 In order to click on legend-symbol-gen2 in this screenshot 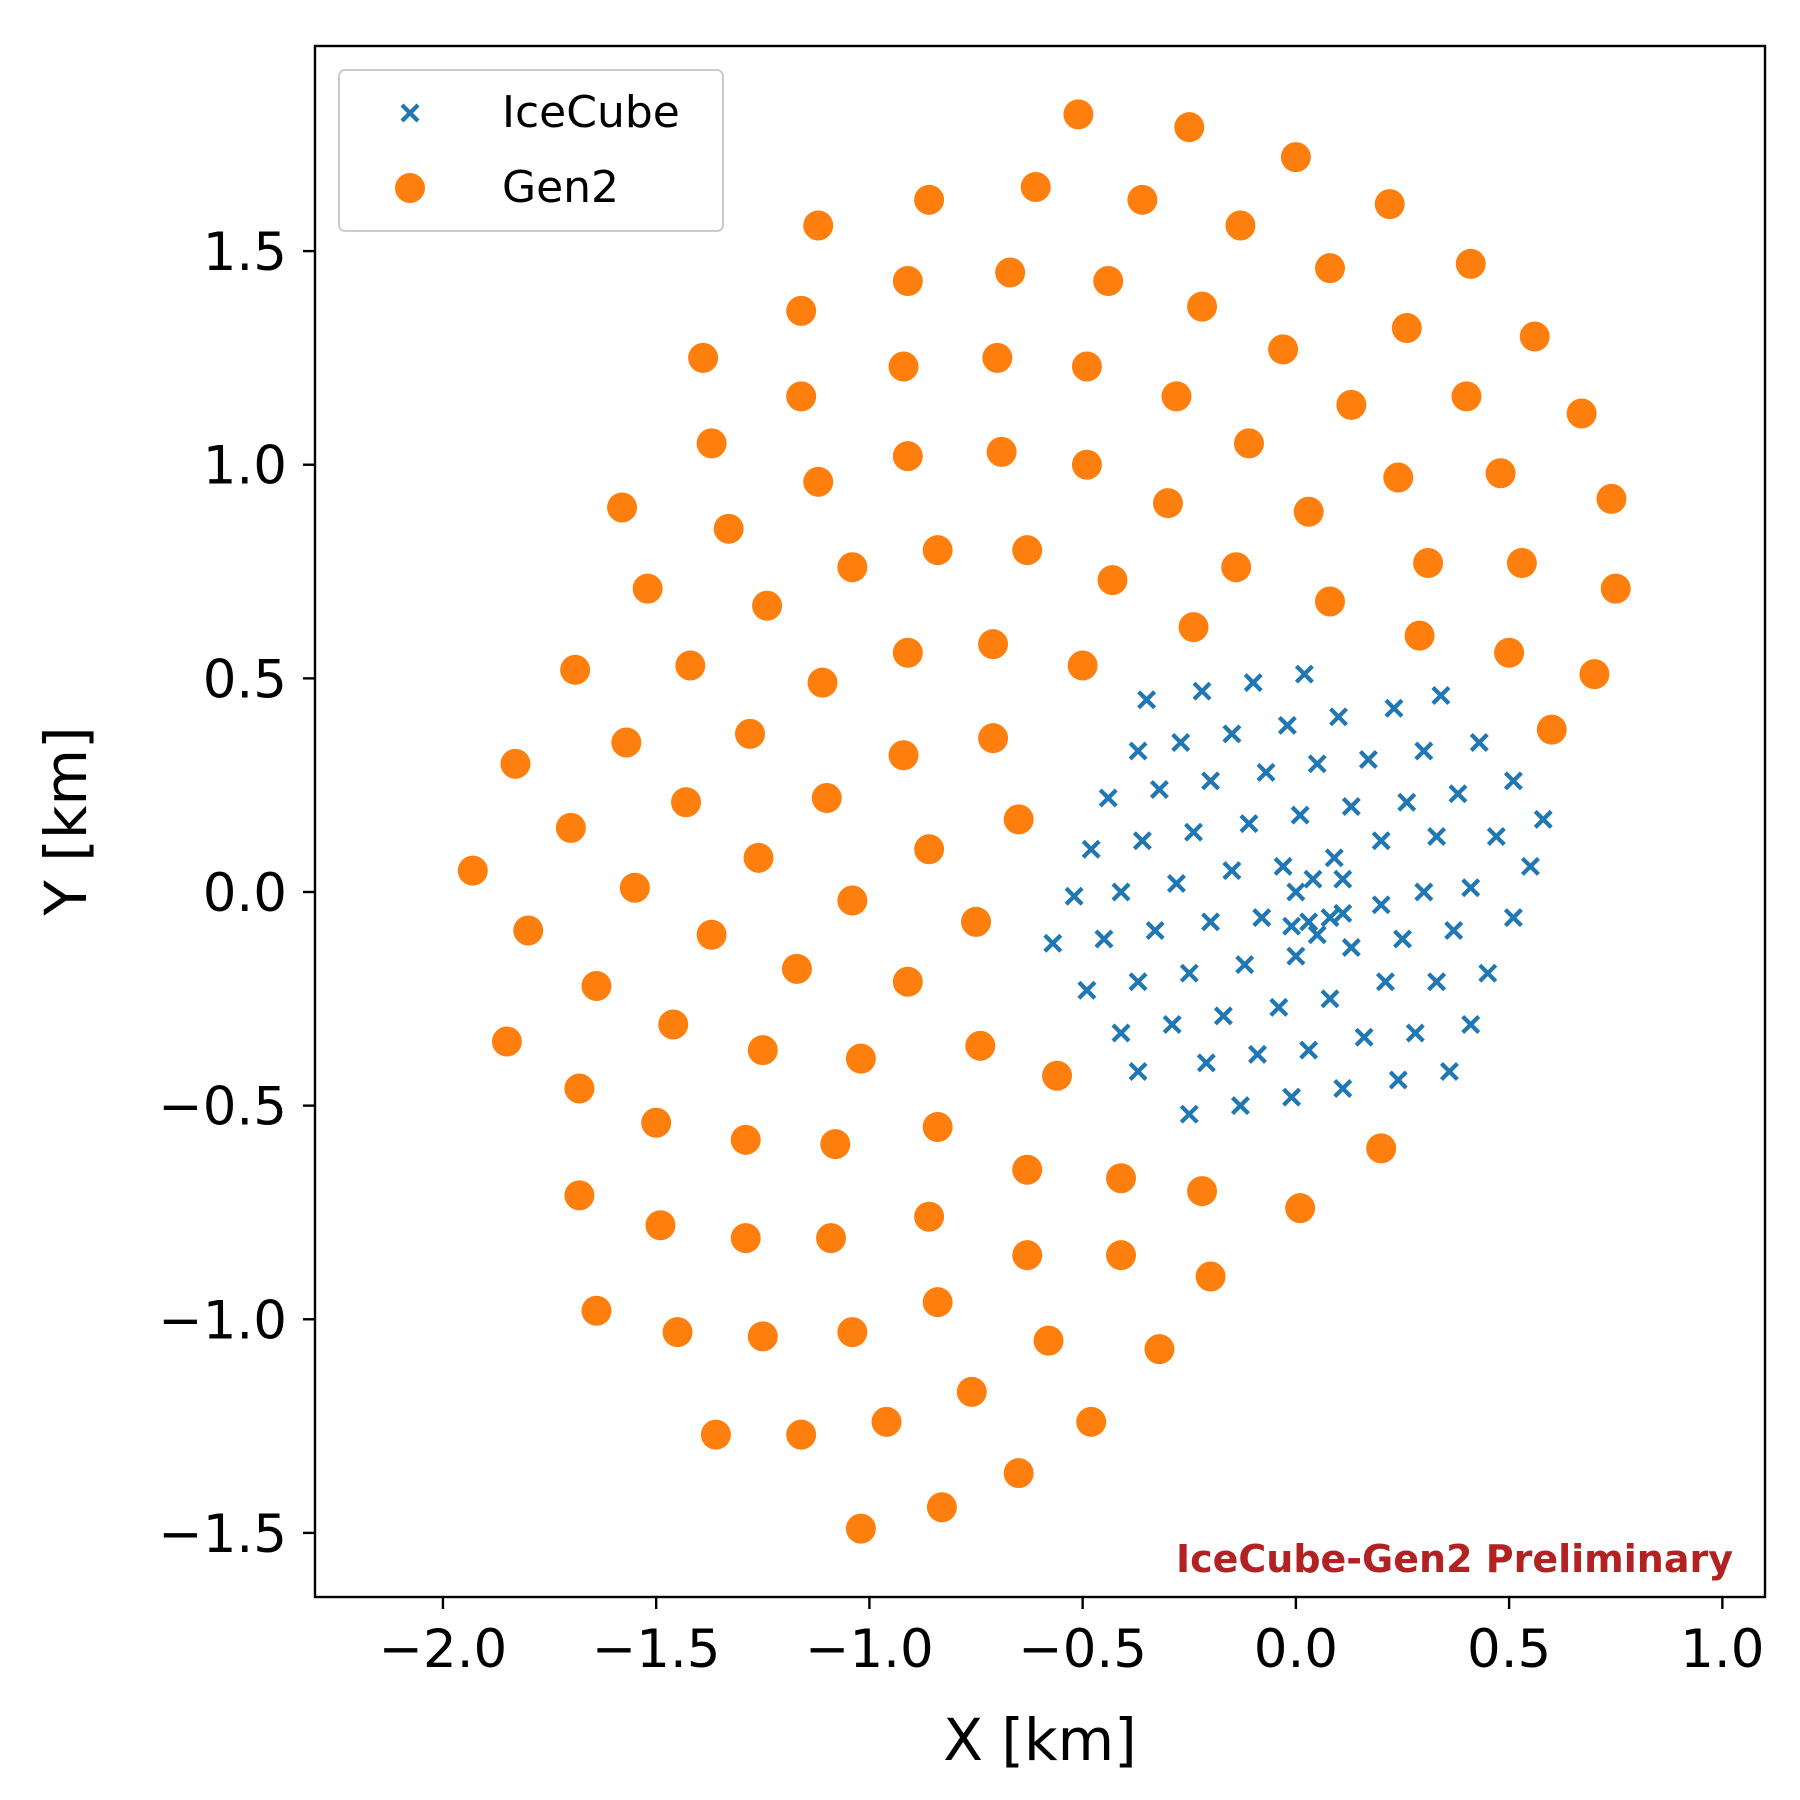, I will do `click(410, 188)`.